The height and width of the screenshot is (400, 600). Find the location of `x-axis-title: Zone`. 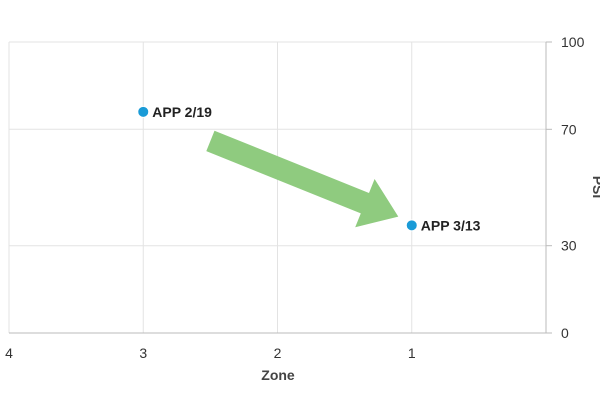

x-axis-title: Zone is located at coordinates (278, 375).